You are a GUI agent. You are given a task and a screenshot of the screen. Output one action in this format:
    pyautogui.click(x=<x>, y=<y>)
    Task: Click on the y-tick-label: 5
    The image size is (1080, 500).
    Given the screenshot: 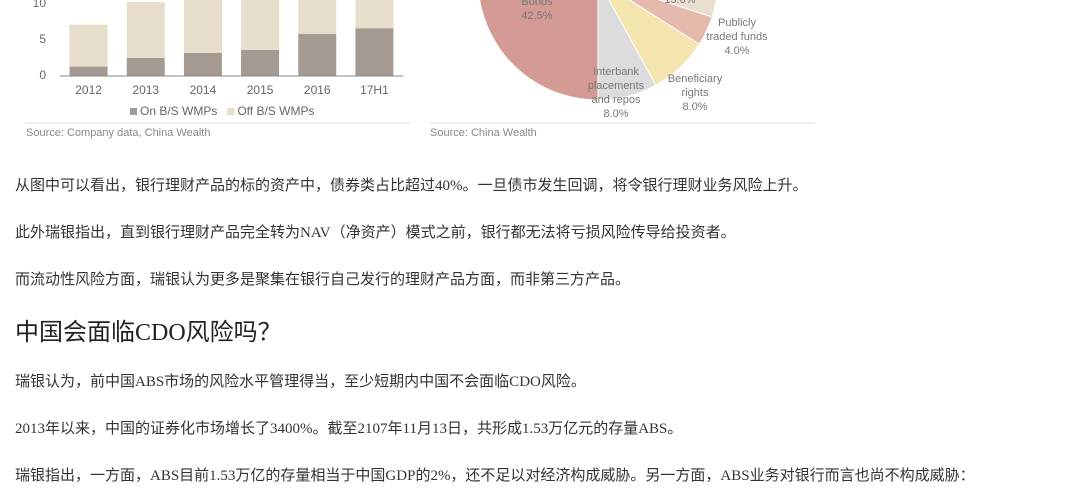 What is the action you would take?
    pyautogui.click(x=42, y=39)
    